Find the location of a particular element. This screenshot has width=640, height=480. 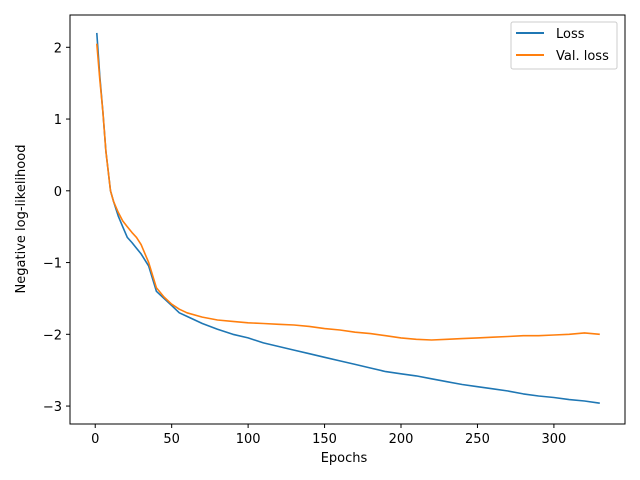

x-tick-label: 300 is located at coordinates (553, 439).